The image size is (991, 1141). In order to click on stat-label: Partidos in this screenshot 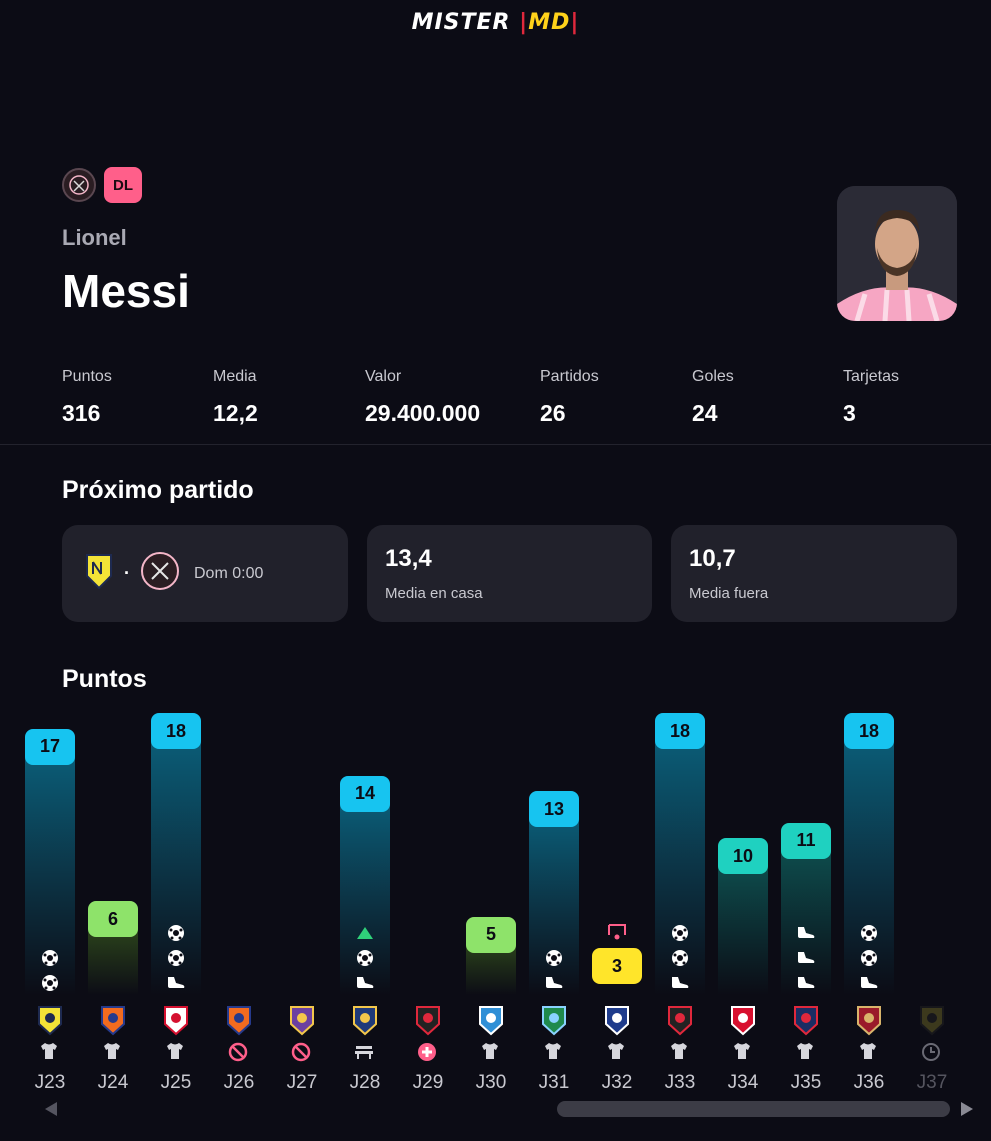, I will do `click(569, 376)`.